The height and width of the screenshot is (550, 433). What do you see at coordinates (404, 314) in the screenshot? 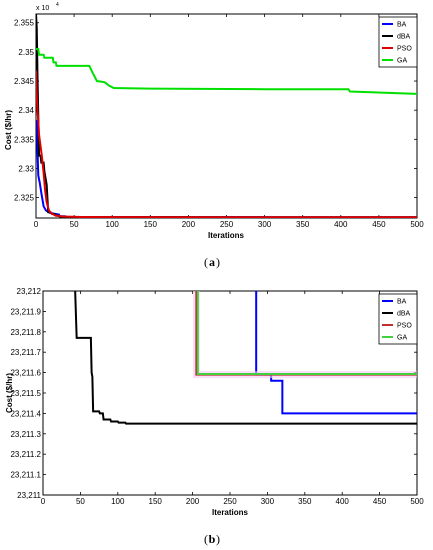
I see `chart-b-legend-label-dba: dBA` at bounding box center [404, 314].